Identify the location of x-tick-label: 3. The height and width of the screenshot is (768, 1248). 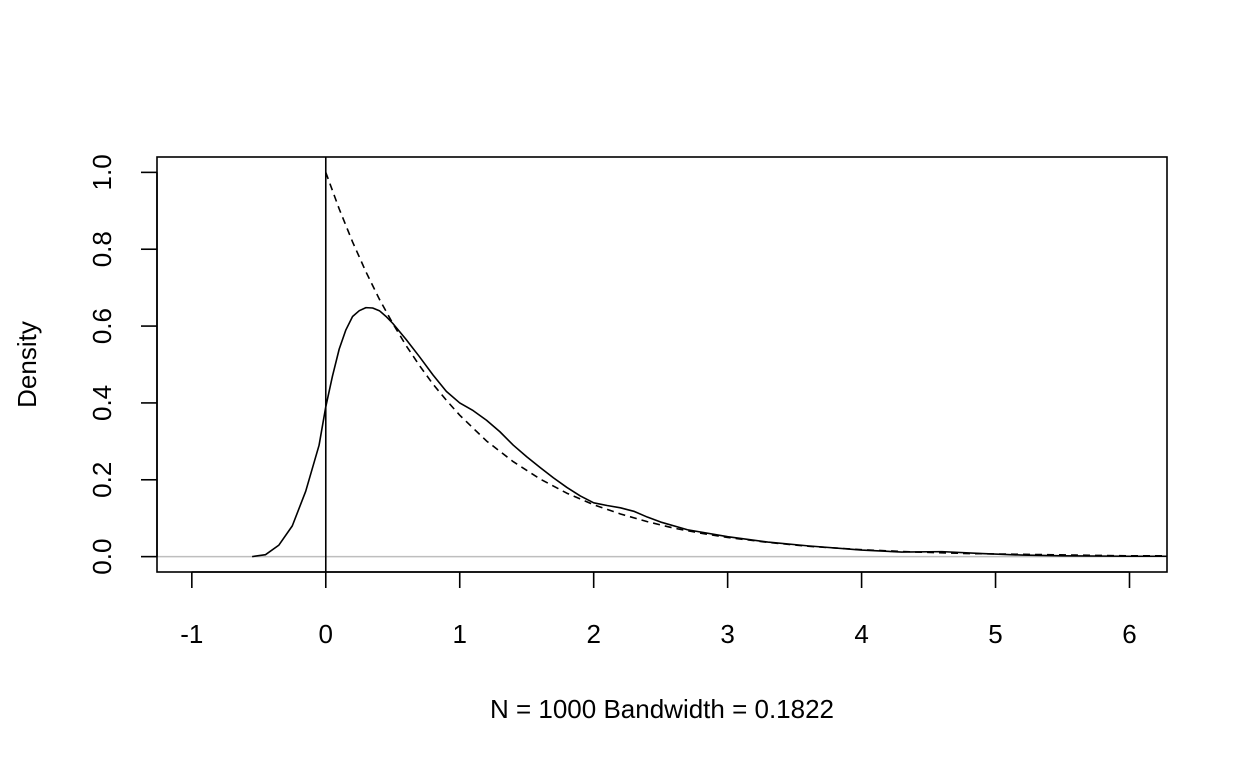
(727, 634).